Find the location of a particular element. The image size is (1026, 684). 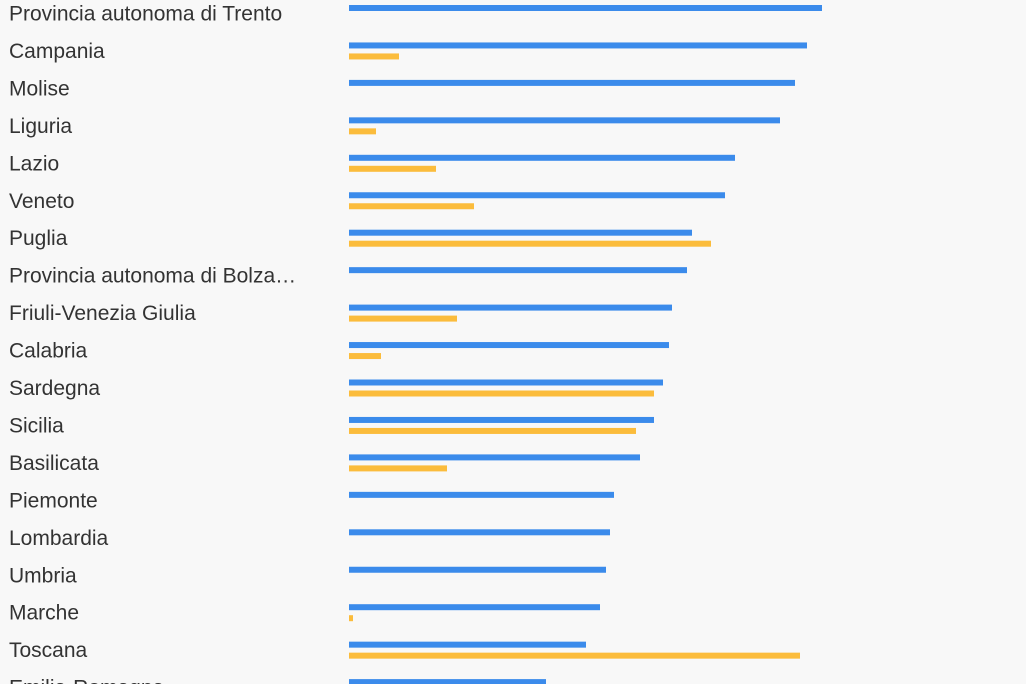

category-label: Basilicata is located at coordinates (54, 463).